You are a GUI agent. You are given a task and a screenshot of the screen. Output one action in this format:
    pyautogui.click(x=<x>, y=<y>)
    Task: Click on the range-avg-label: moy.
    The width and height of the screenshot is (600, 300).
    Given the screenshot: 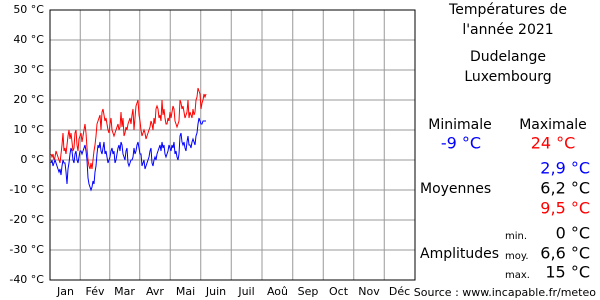 What is the action you would take?
    pyautogui.click(x=517, y=256)
    